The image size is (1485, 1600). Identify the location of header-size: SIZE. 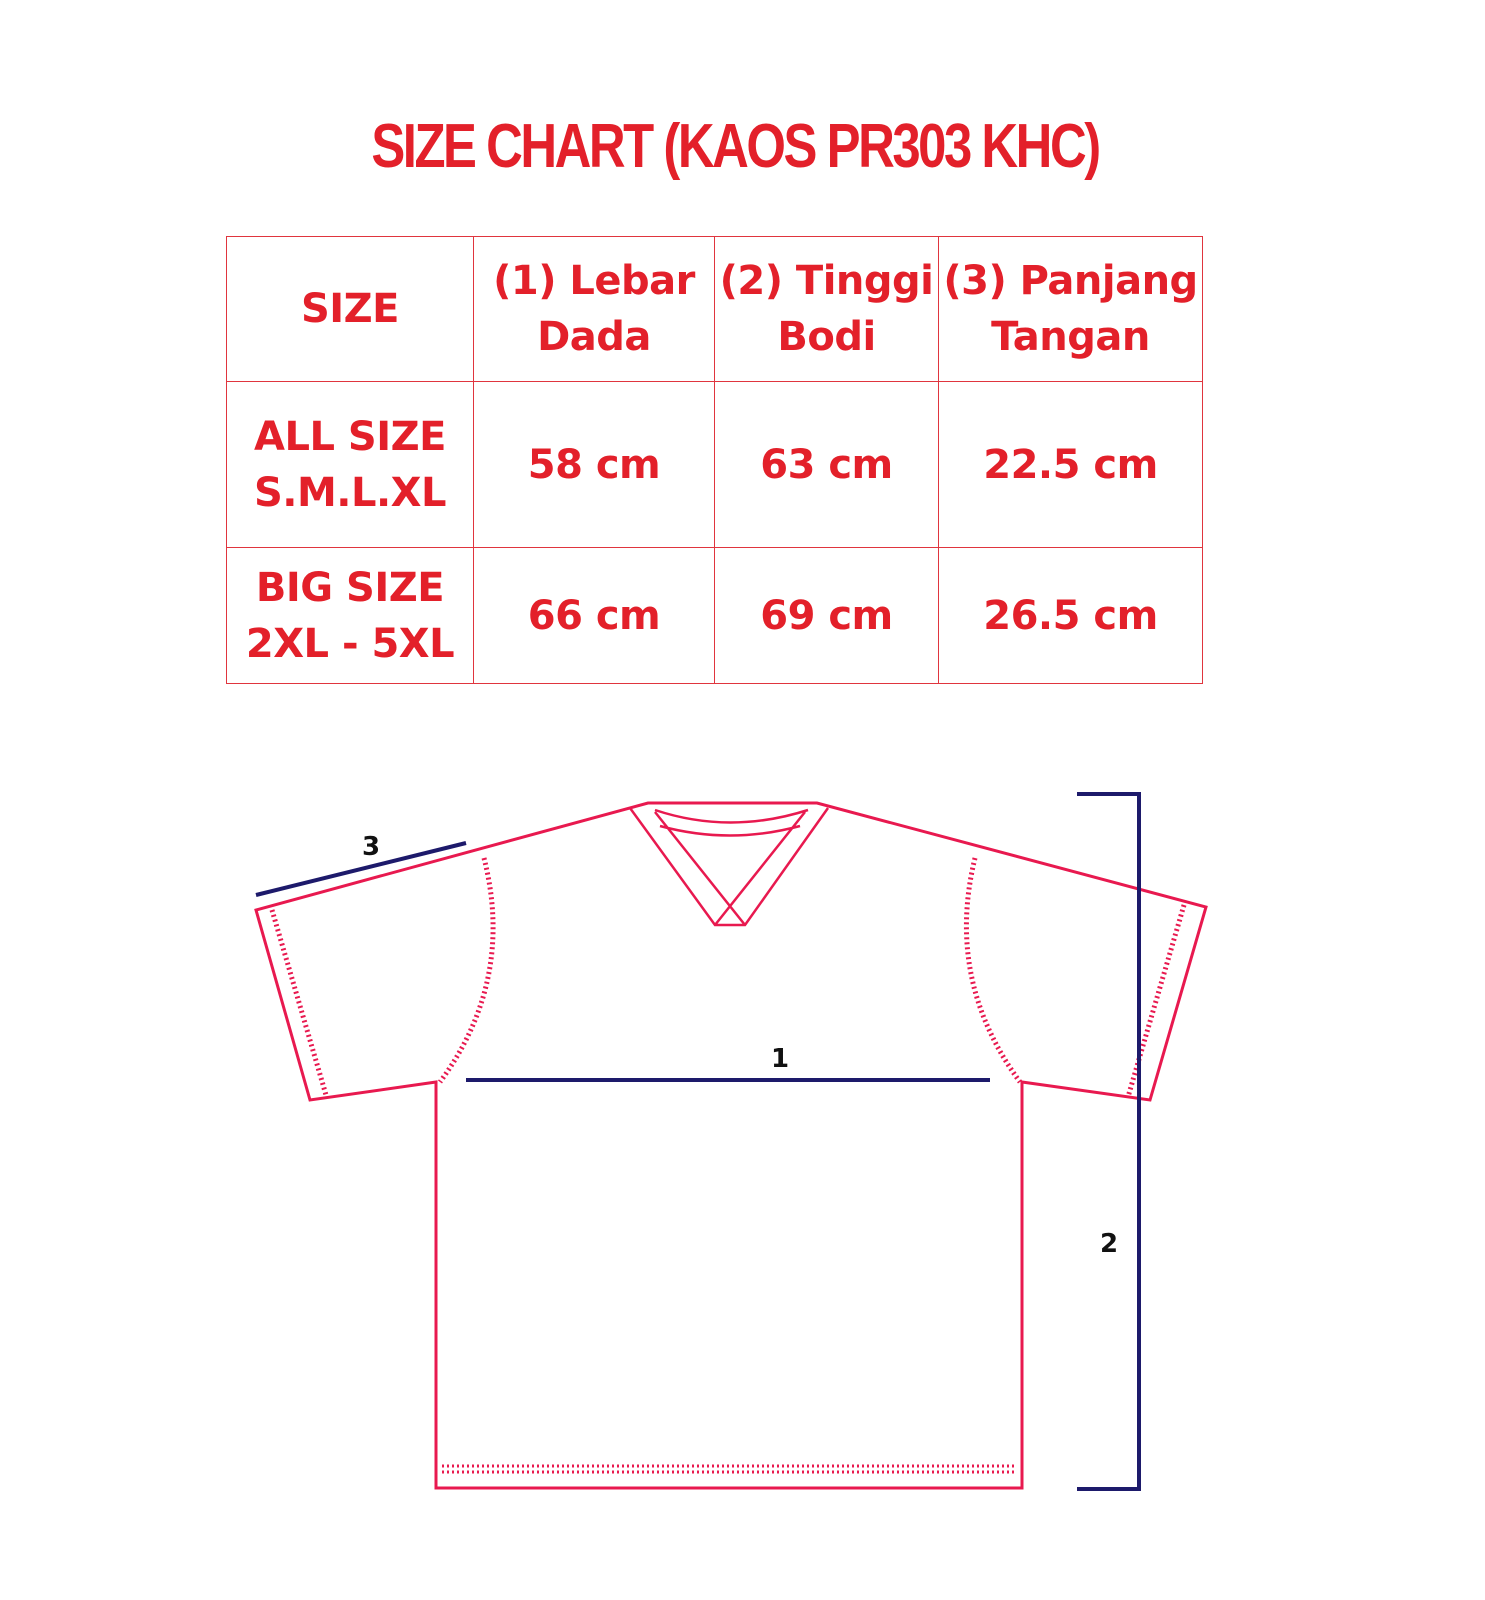
(350, 309).